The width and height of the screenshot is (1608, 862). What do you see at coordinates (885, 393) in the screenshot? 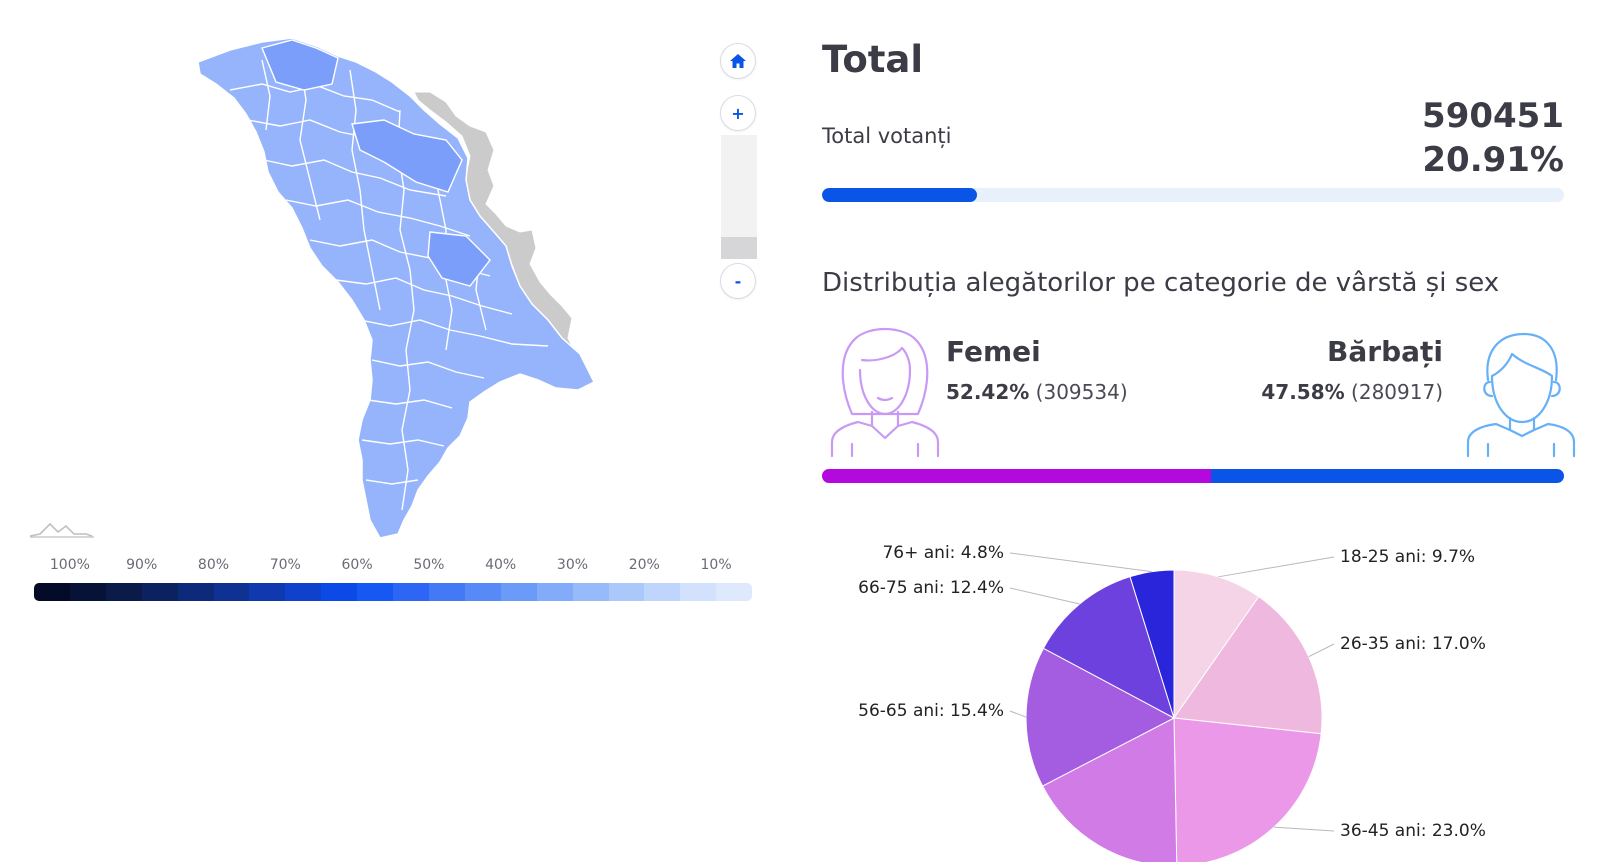
I see `female-avatar-icon` at bounding box center [885, 393].